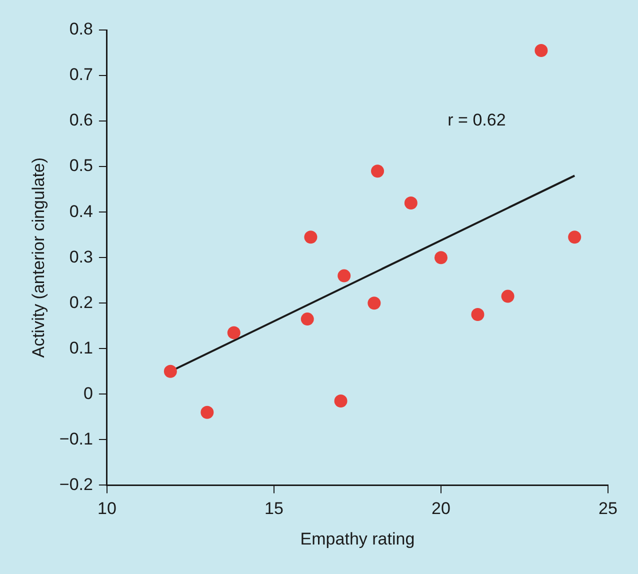 This screenshot has height=574, width=638. What do you see at coordinates (81, 120) in the screenshot?
I see `y-tick-label: 0.6` at bounding box center [81, 120].